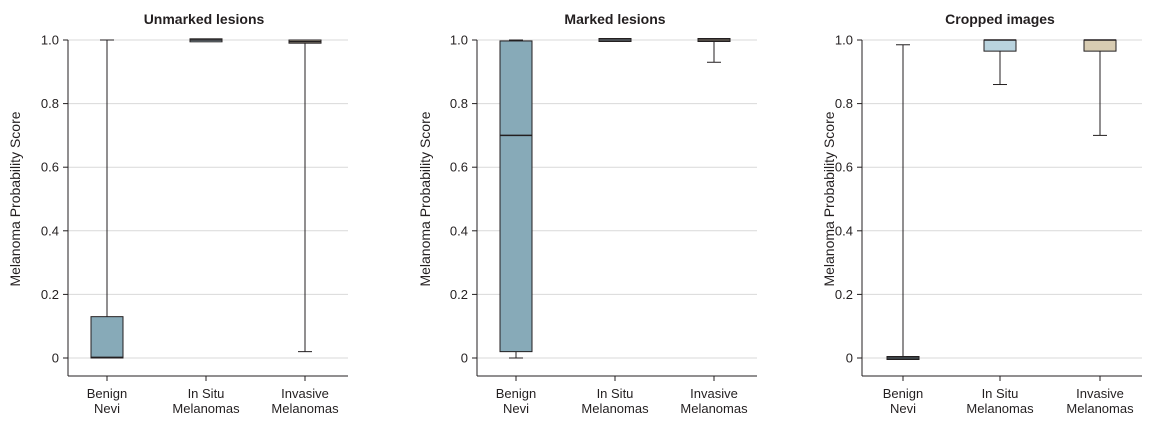 The height and width of the screenshot is (425, 1158). Describe the element at coordinates (204, 19) in the screenshot. I see `chart-title: Unmarked lesions` at that location.